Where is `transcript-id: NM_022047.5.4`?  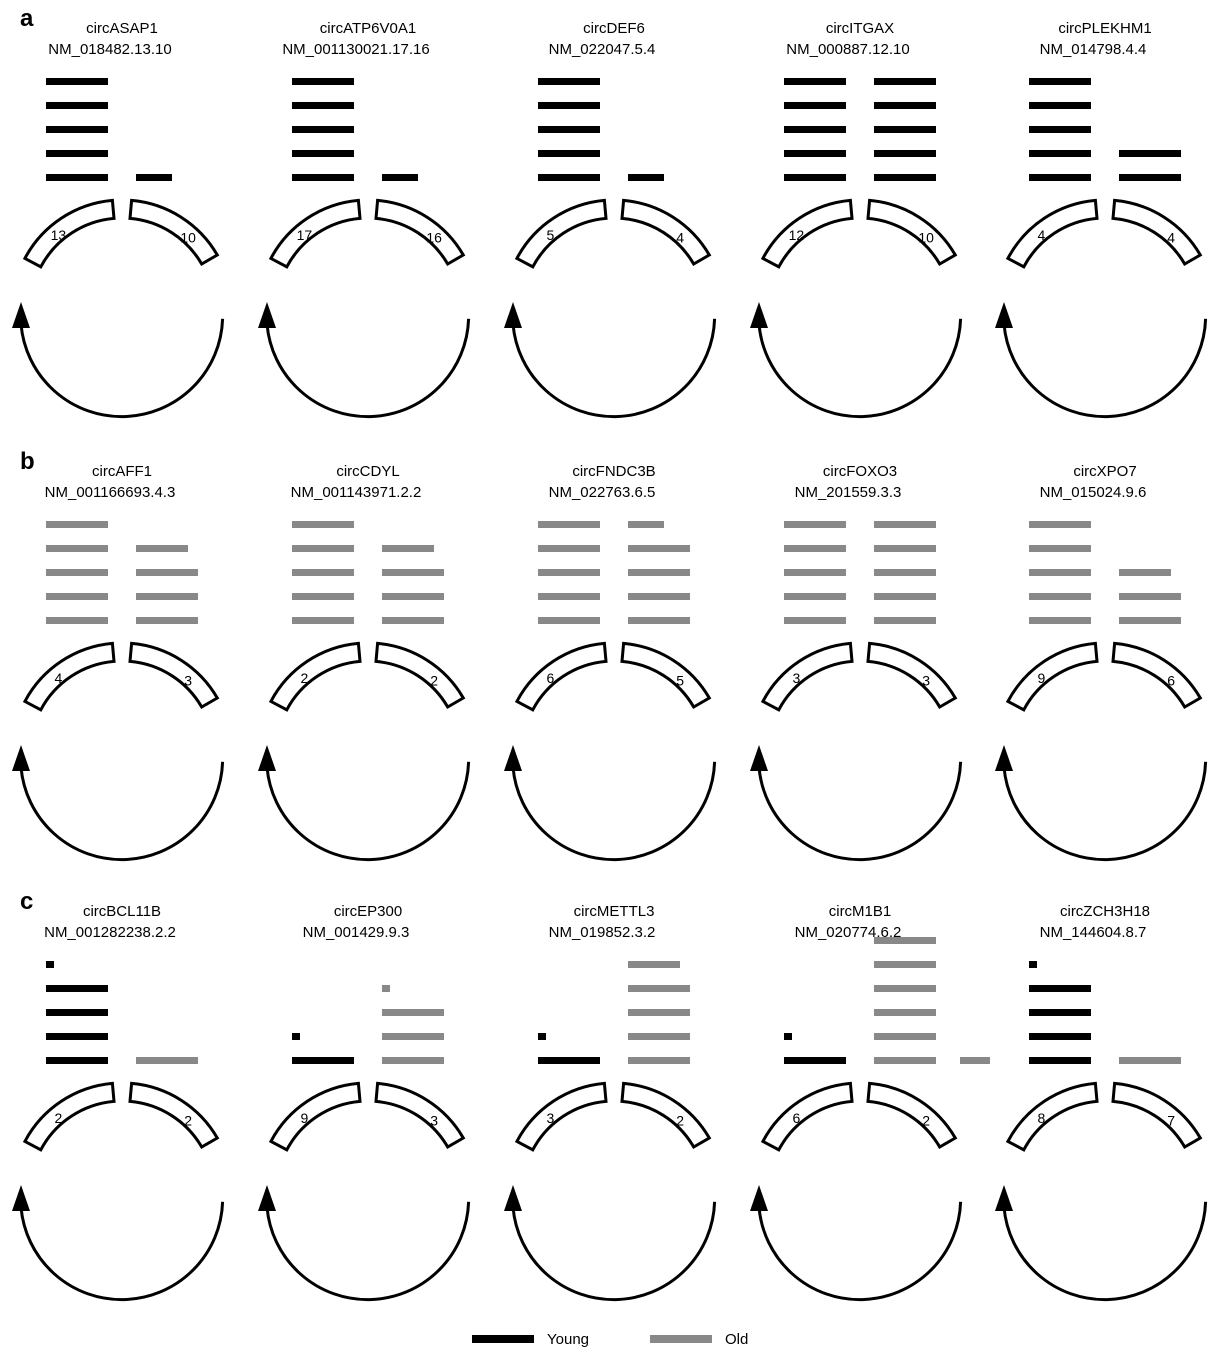 transcript-id: NM_022047.5.4 is located at coordinates (602, 49).